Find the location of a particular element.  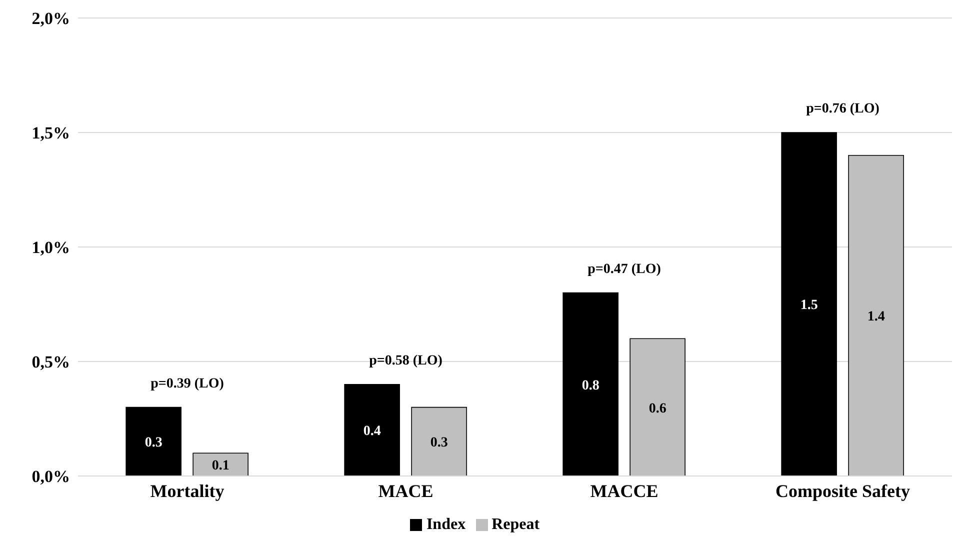

x-tick-label: Mortality is located at coordinates (187, 490).